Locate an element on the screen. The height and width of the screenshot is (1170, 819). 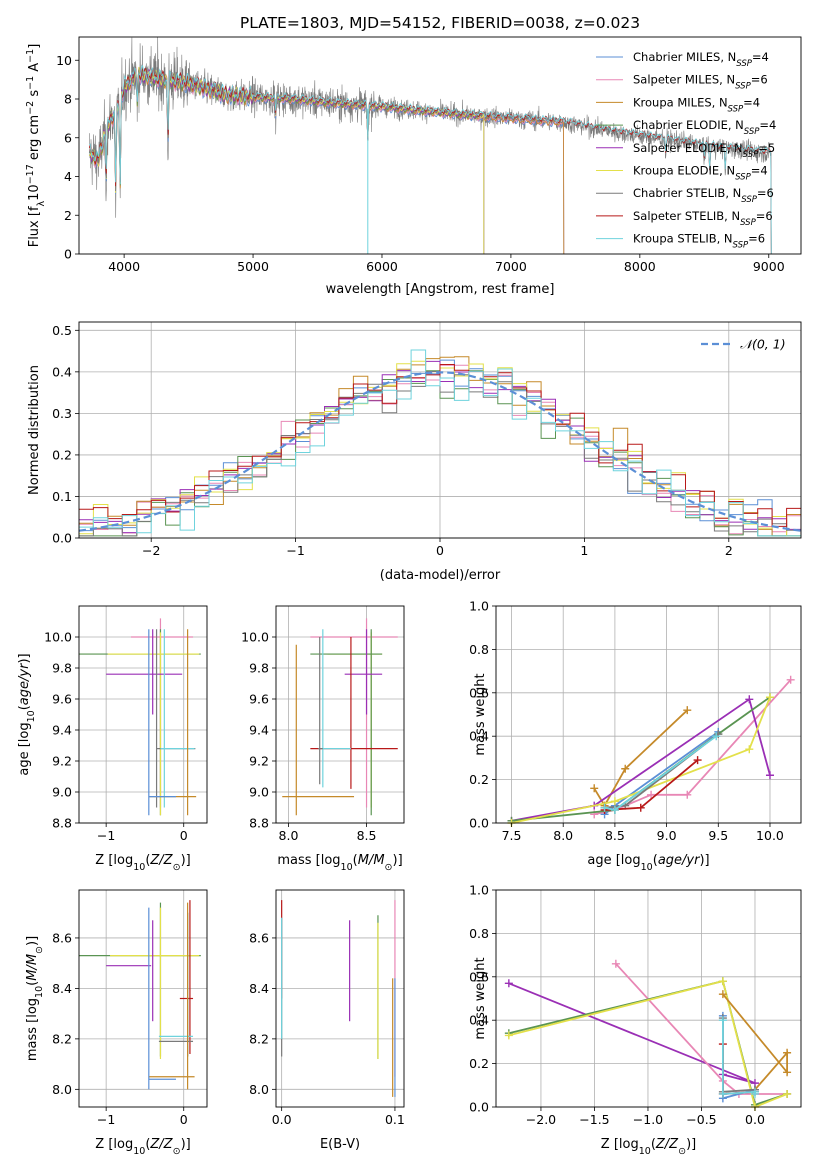
y-tick-label: 0.6 is located at coordinates (479, 976).